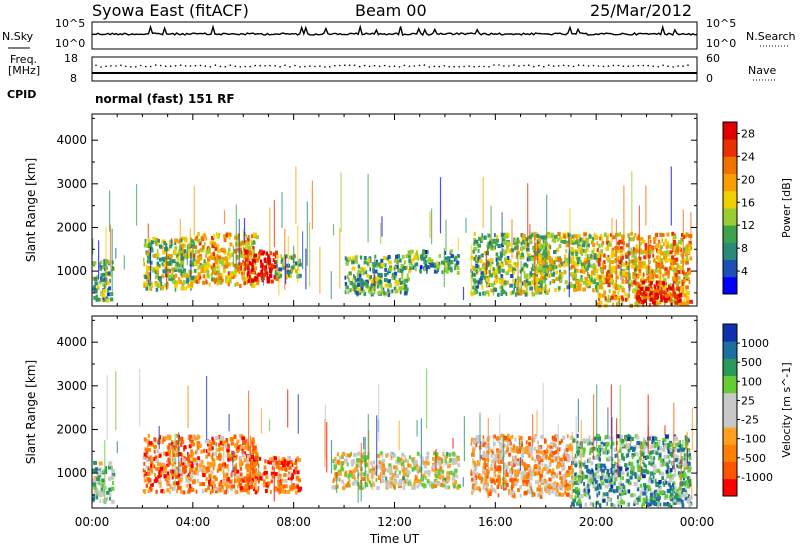  Describe the element at coordinates (71, 184) in the screenshot. I see `power-ytick-label: 3000` at that location.